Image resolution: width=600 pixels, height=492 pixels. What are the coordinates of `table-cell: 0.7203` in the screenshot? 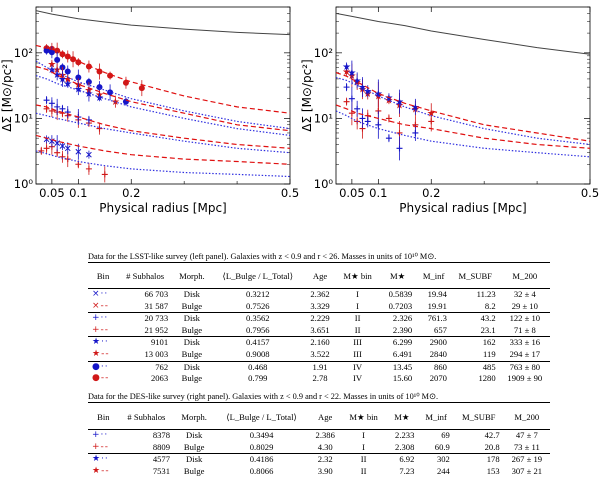 It's located at (400, 305).